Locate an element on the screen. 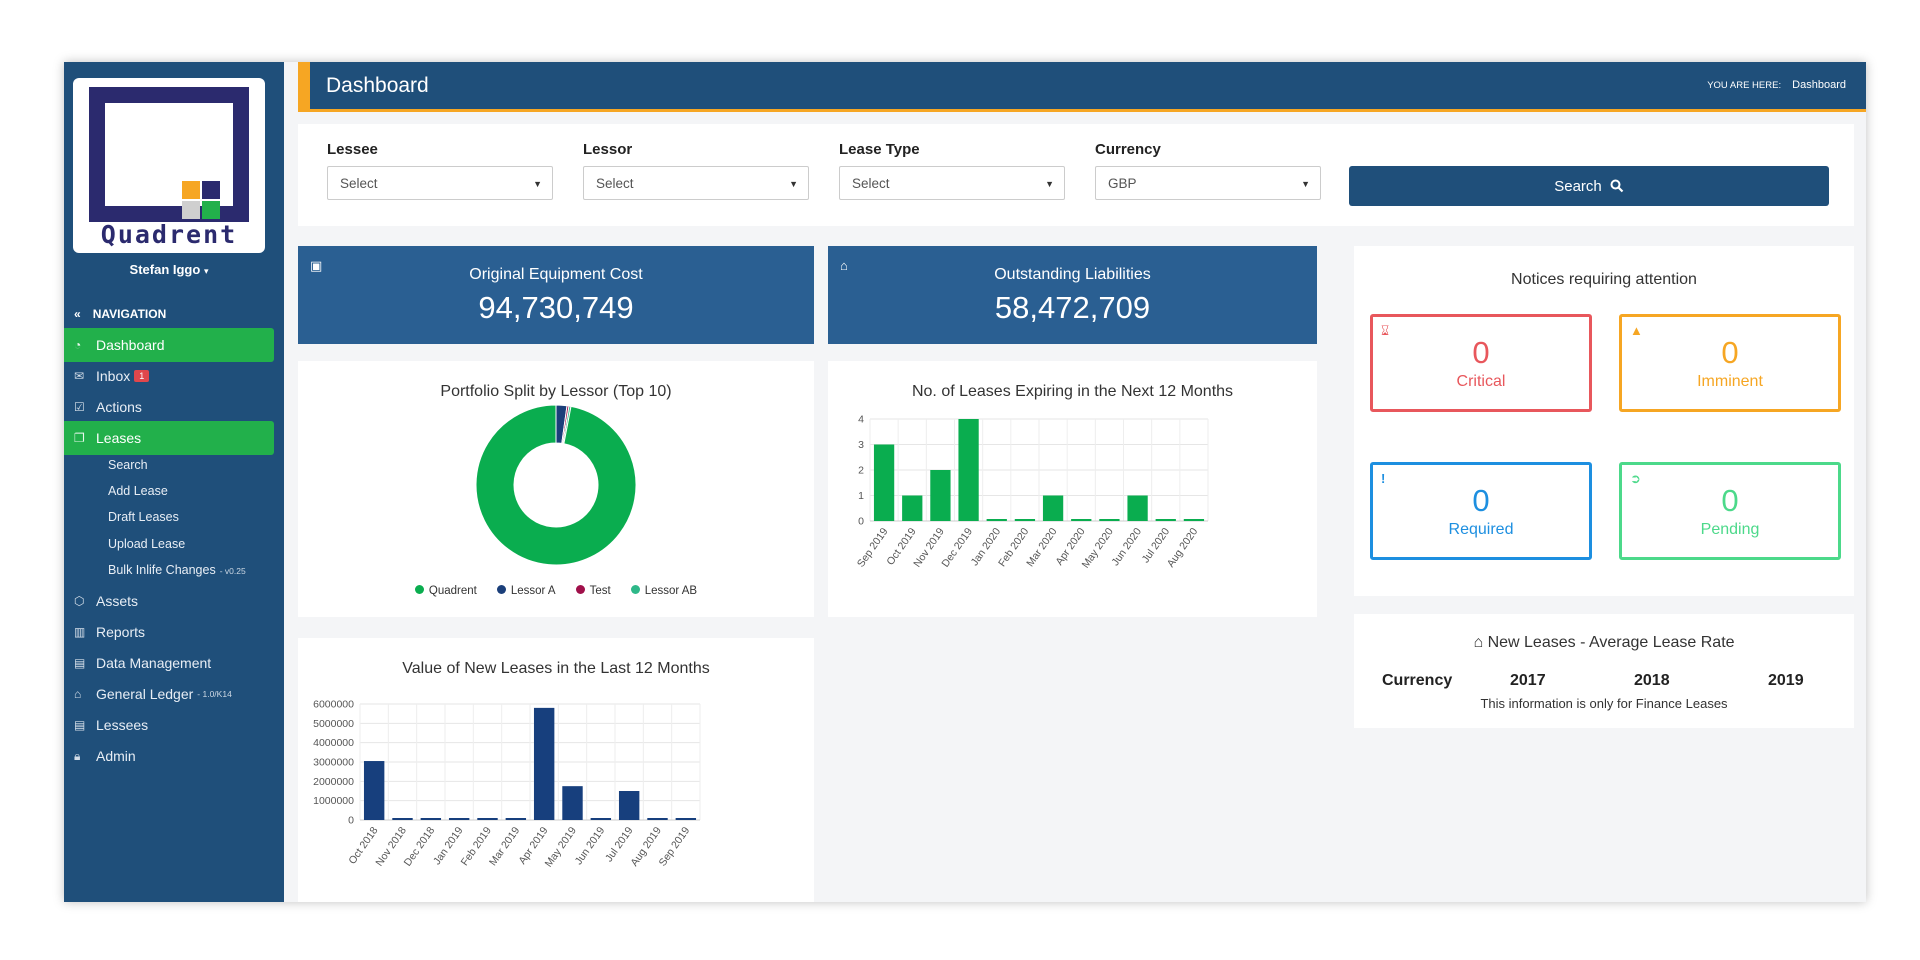 This screenshot has height=960, width=1920. money-icon: ▣ is located at coordinates (316, 265).